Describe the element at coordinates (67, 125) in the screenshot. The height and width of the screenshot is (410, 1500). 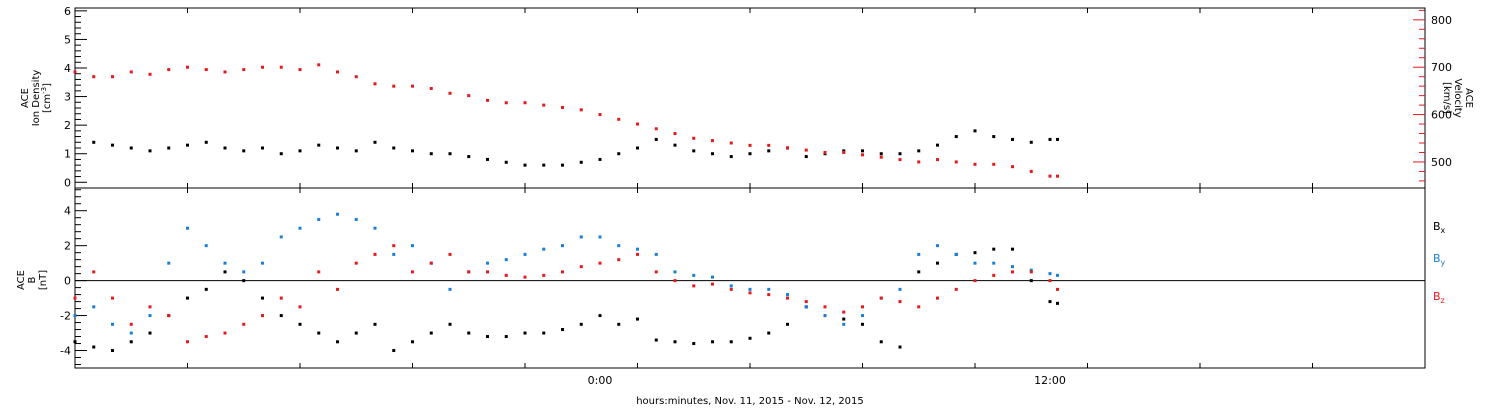
I see `top-left-tick-label: 2` at that location.